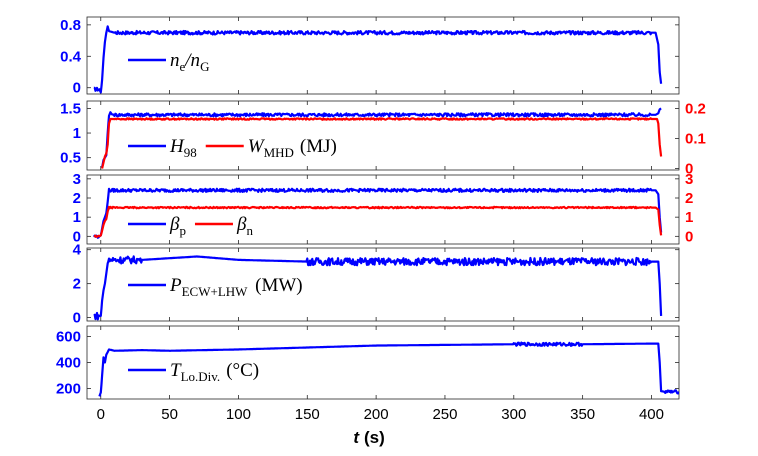 This screenshot has width=758, height=456. Describe the element at coordinates (382, 143) in the screenshot. I see `series-line-MHD` at that location.